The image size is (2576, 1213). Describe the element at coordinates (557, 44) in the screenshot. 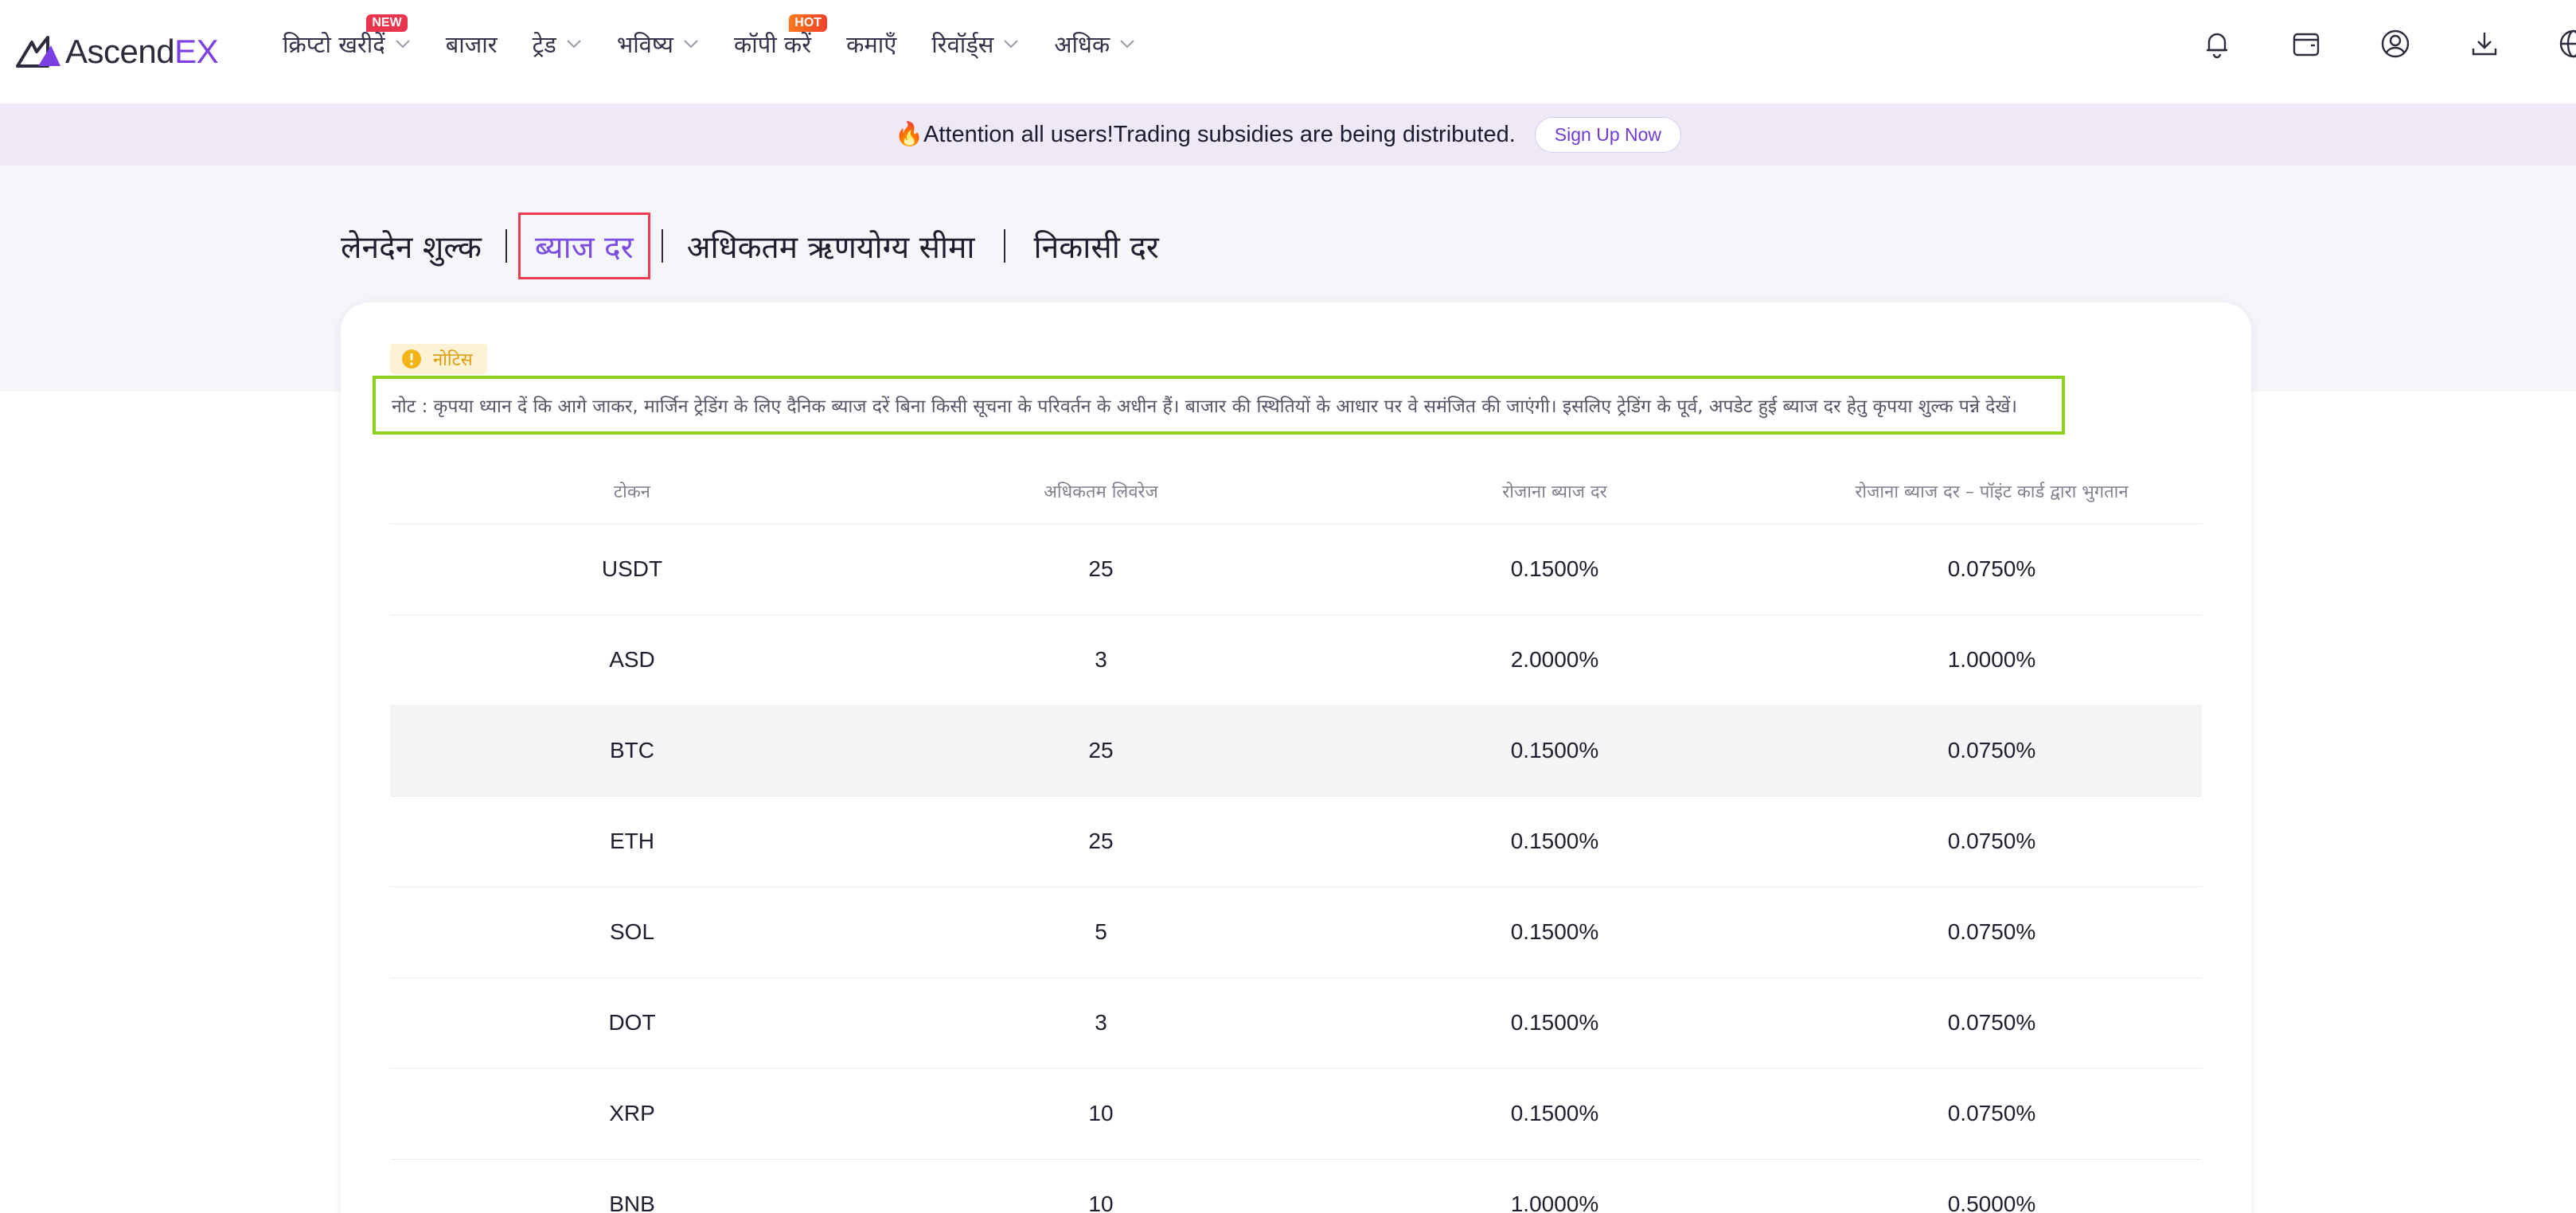

I see `nav-item-trade: ट्रेड` at that location.